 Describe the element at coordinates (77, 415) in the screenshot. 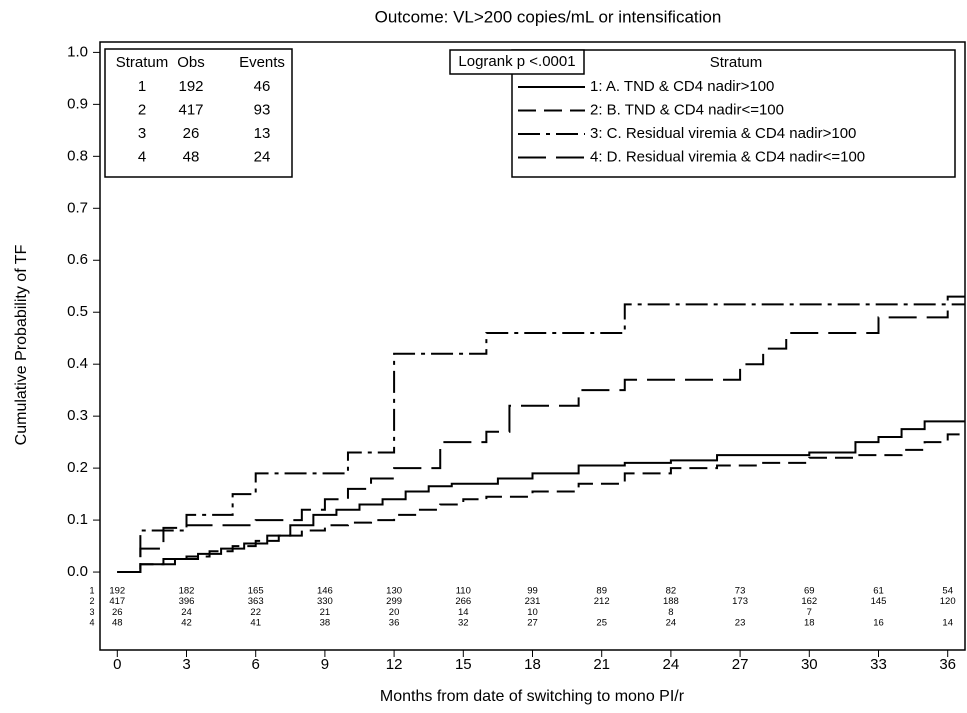

I see `y-tick-label: 0.3` at that location.